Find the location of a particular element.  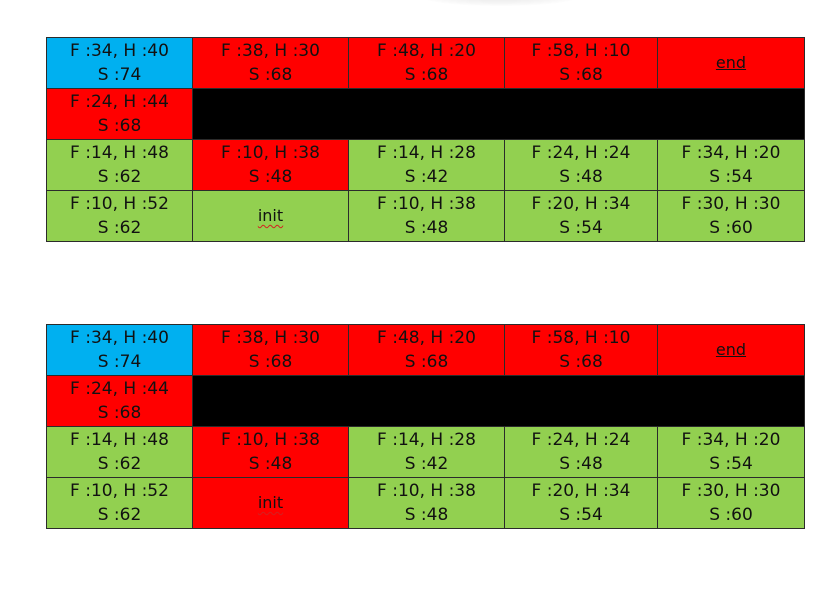

fh-score-text: F :58, H :10 is located at coordinates (581, 338).